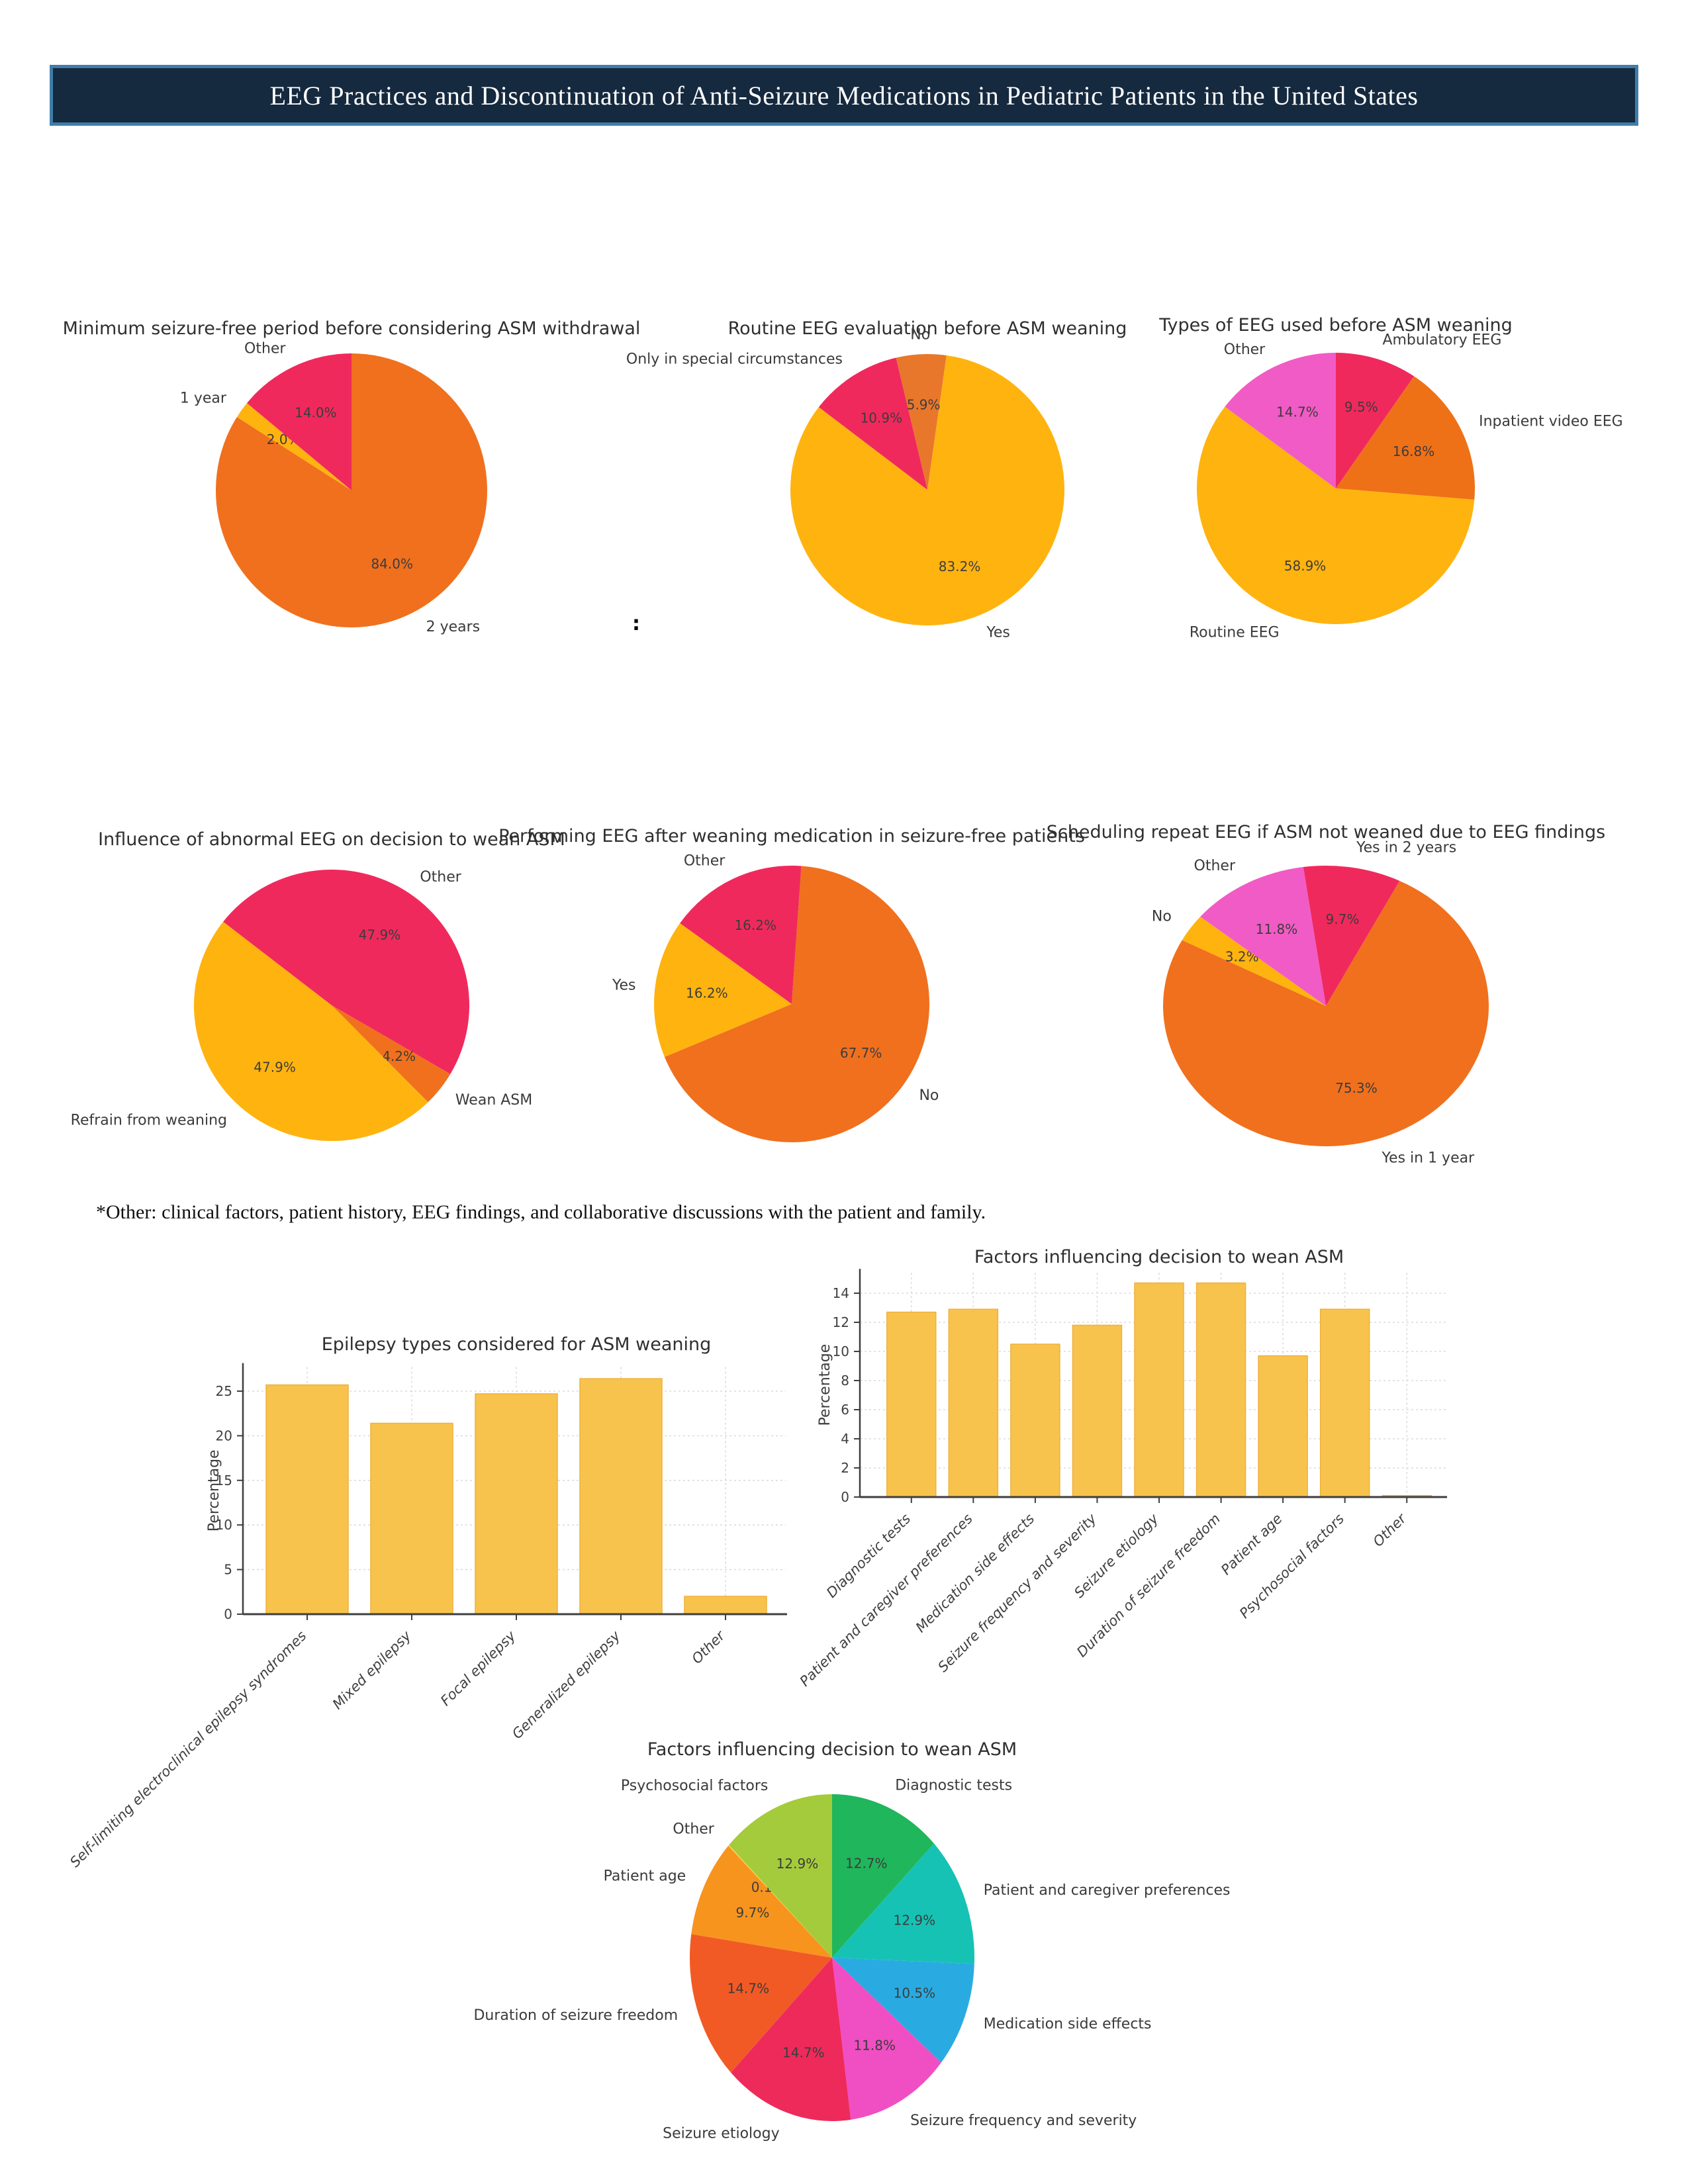 The height and width of the screenshot is (2184, 1688). Describe the element at coordinates (224, 1525) in the screenshot. I see `y-tick-label: 10` at that location.